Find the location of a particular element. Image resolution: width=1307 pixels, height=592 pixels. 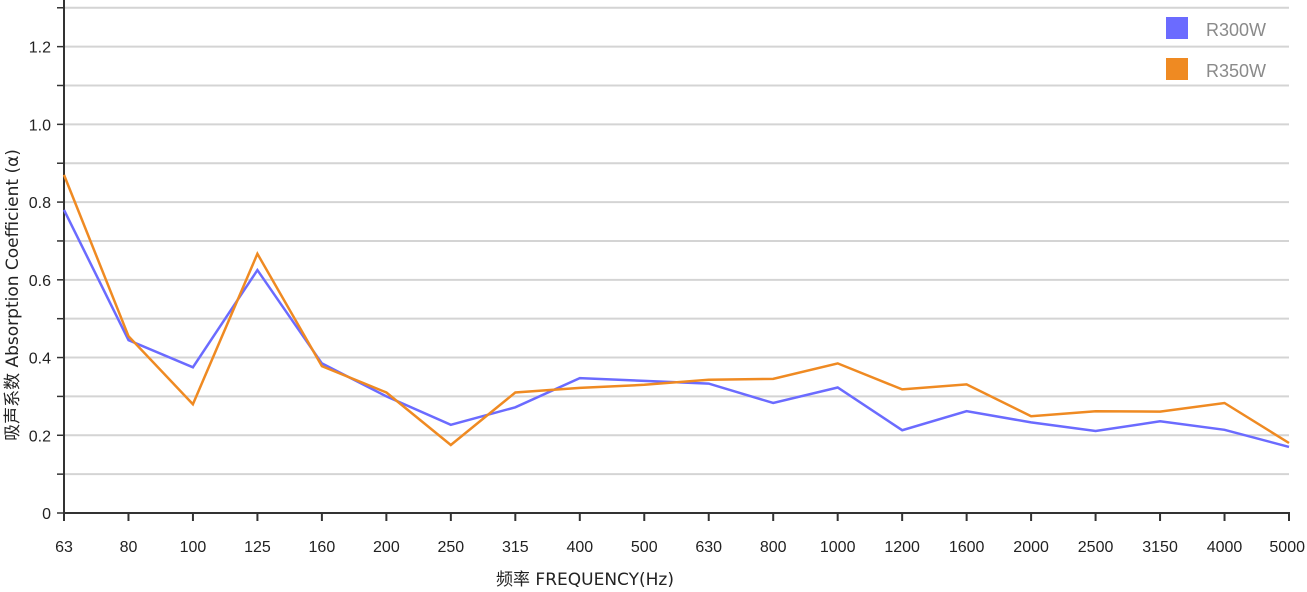

x-tick-label: 1600 is located at coordinates (967, 547).